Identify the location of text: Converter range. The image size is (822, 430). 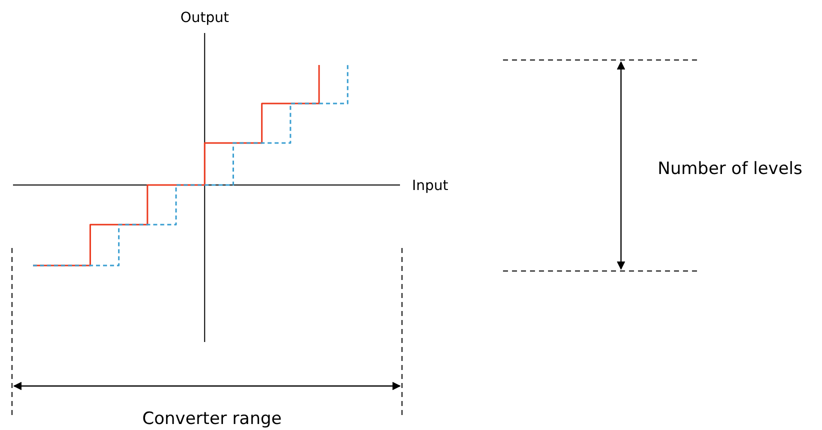
(212, 419).